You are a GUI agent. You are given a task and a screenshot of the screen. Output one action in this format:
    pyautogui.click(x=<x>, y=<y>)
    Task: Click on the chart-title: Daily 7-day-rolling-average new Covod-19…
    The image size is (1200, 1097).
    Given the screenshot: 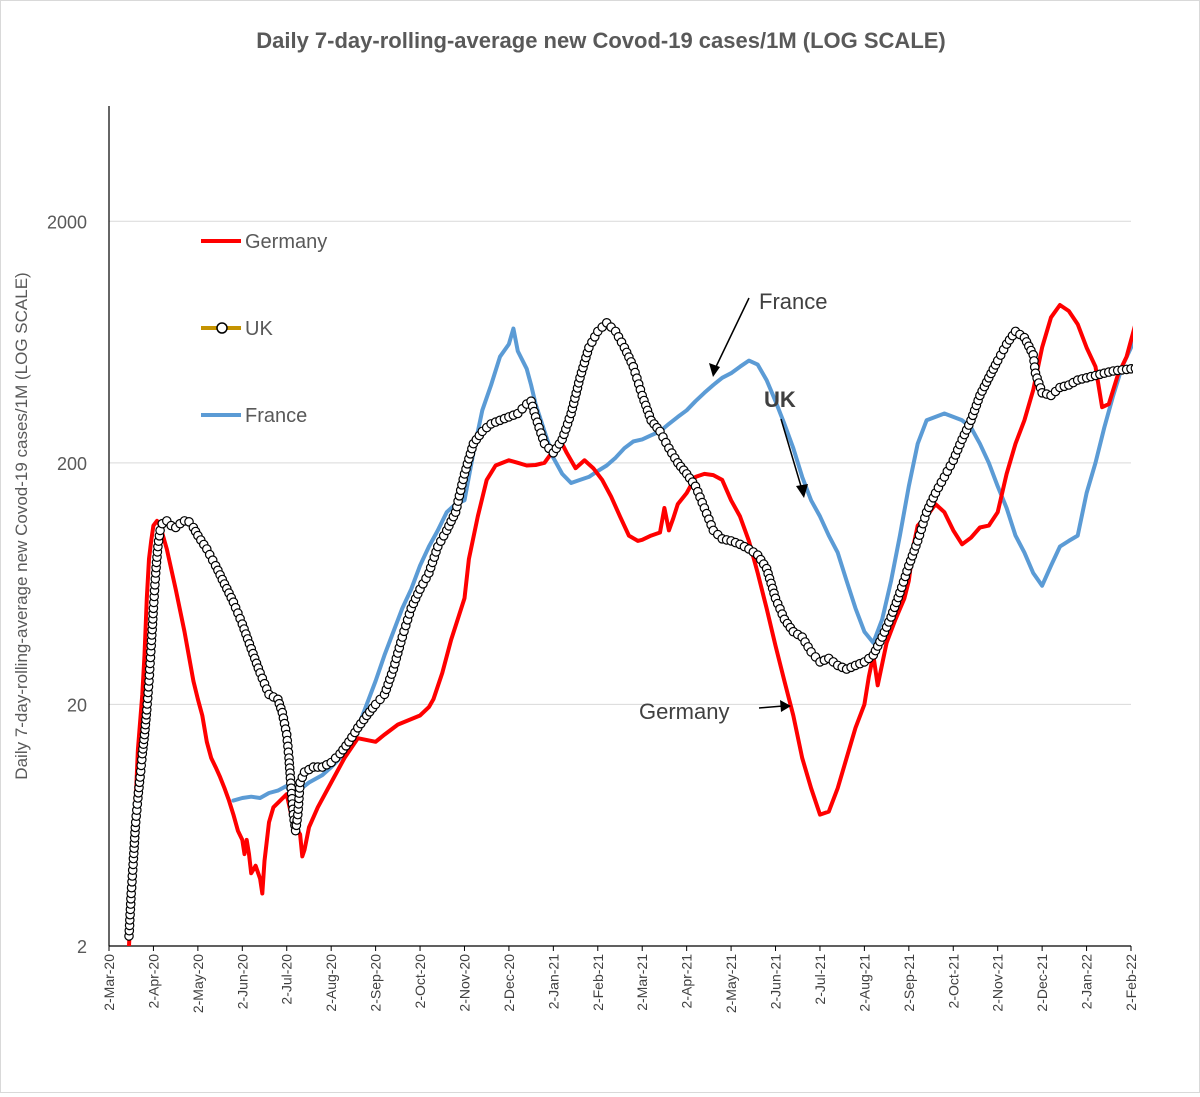 What is the action you would take?
    pyautogui.click(x=601, y=40)
    